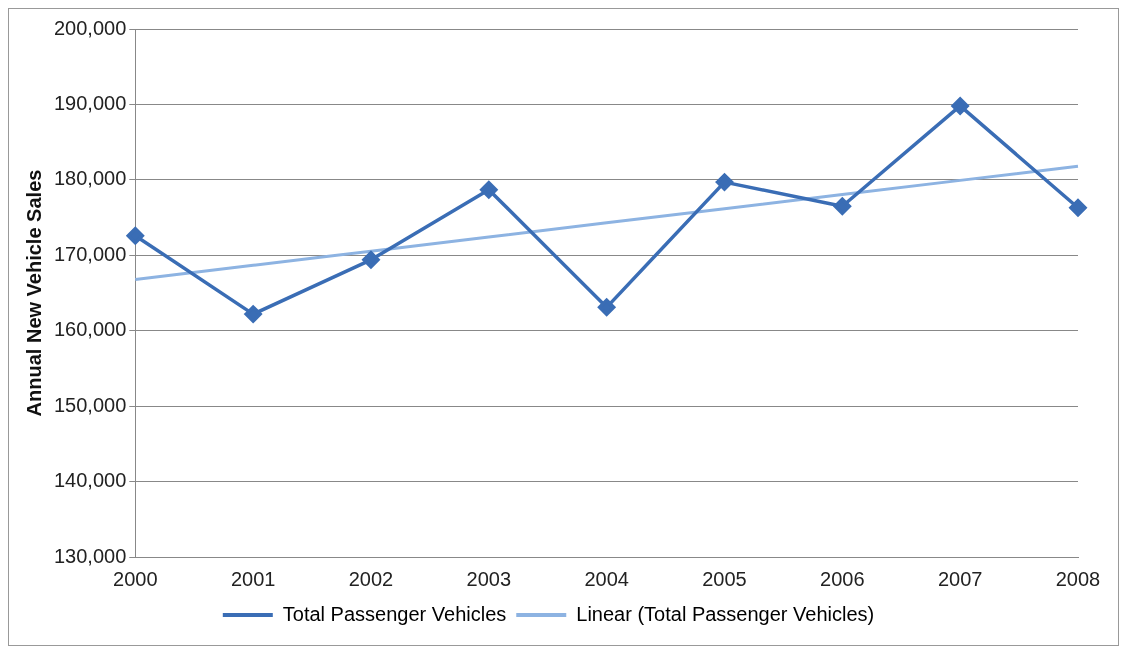 Image resolution: width=1131 pixels, height=658 pixels. I want to click on x-tick-label: 2000, so click(135, 578).